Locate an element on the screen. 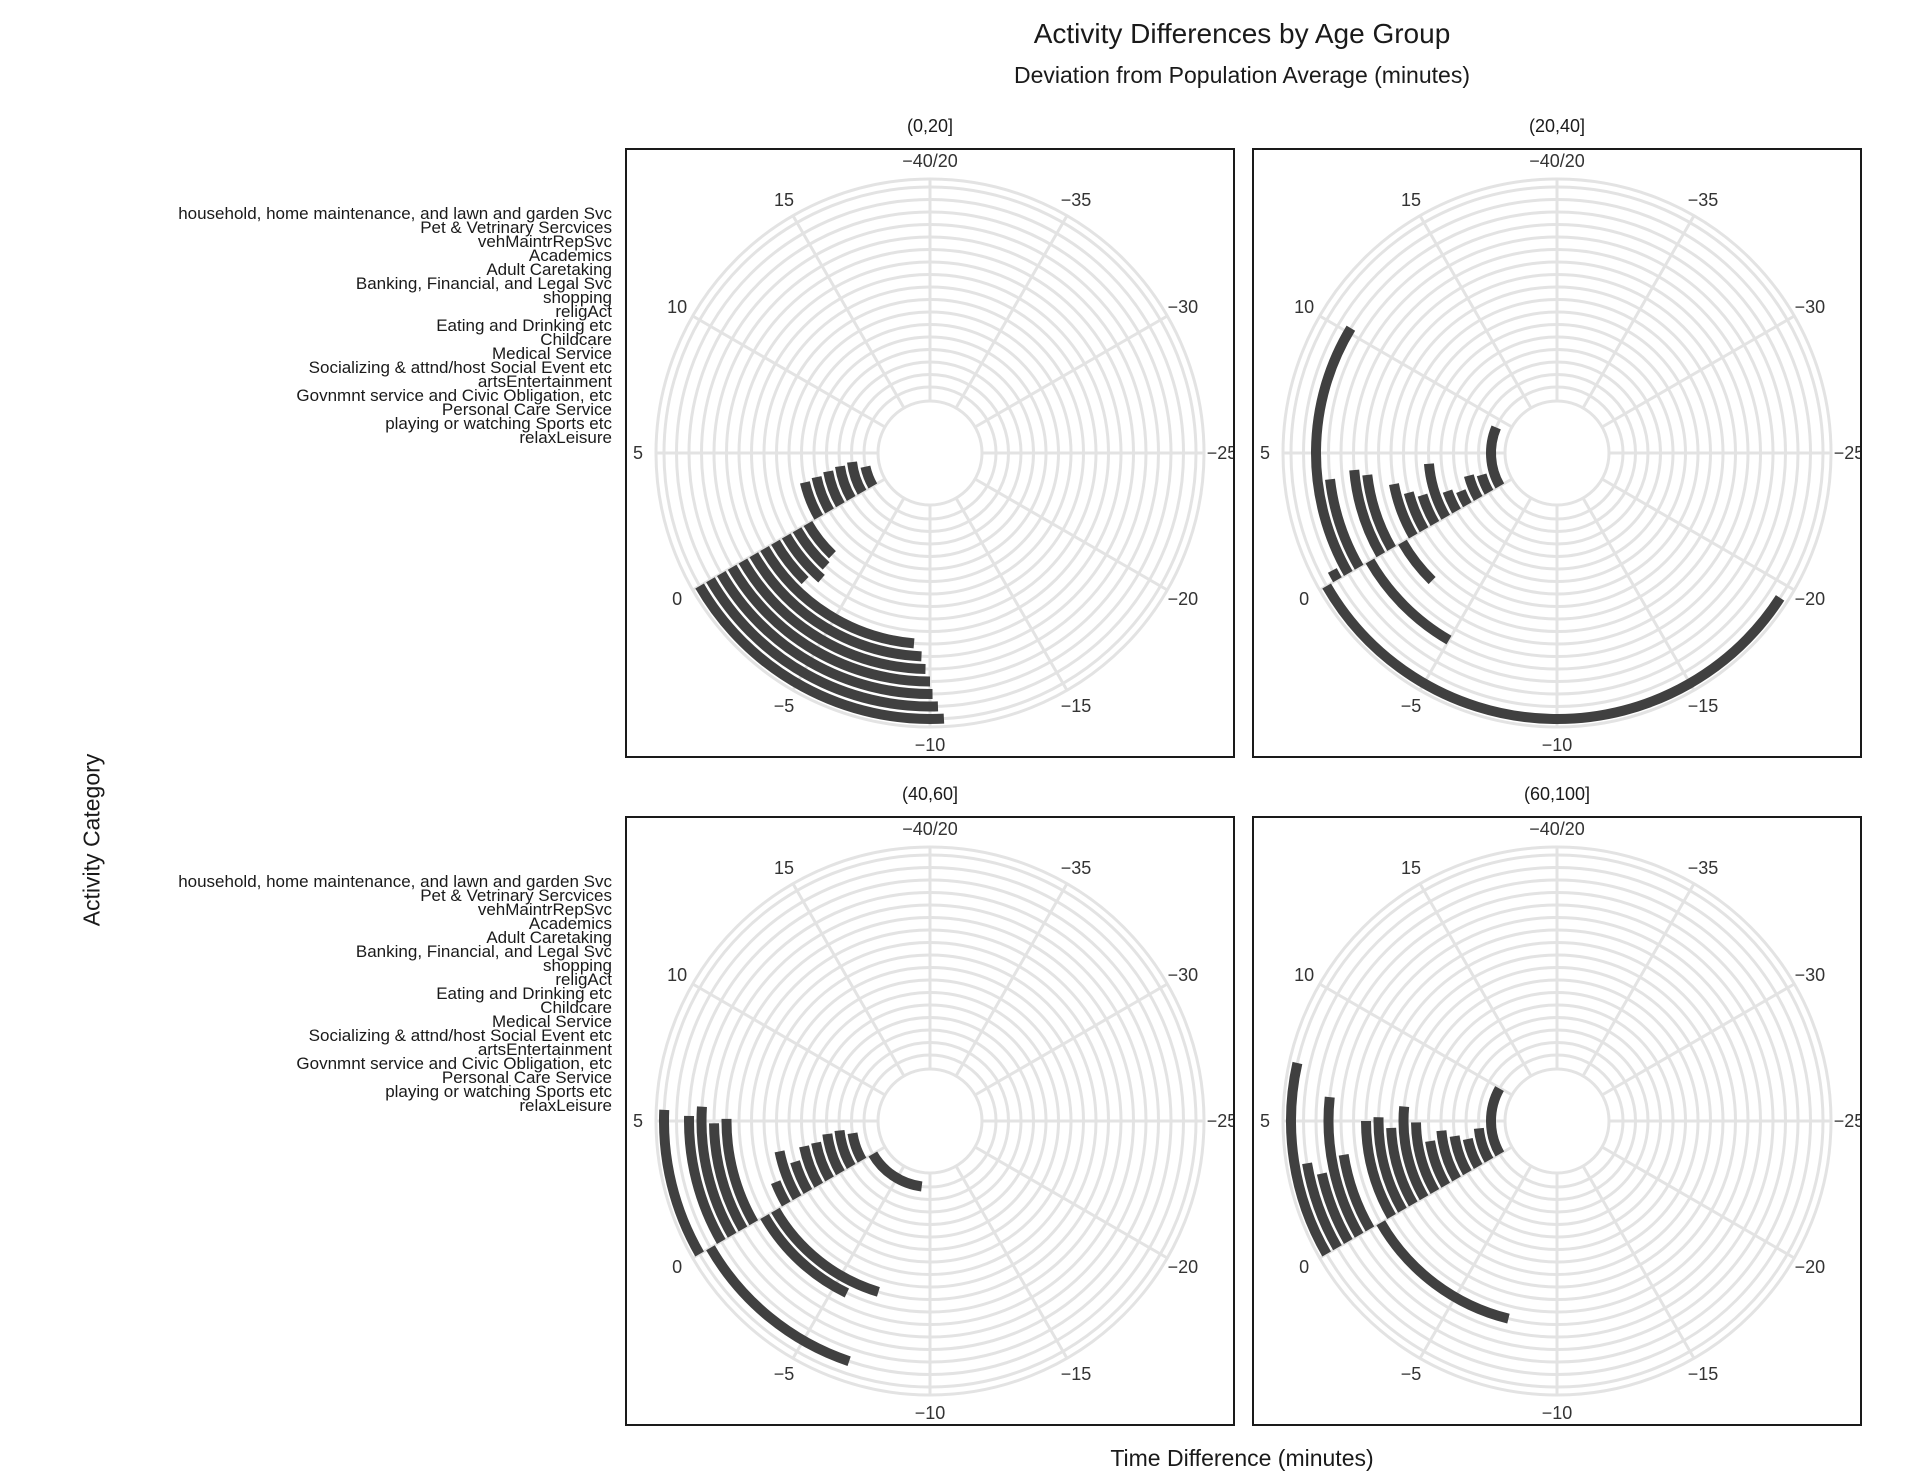 Image resolution: width=1920 pixels, height=1484 pixels. category-label: religAct is located at coordinates (583, 979).